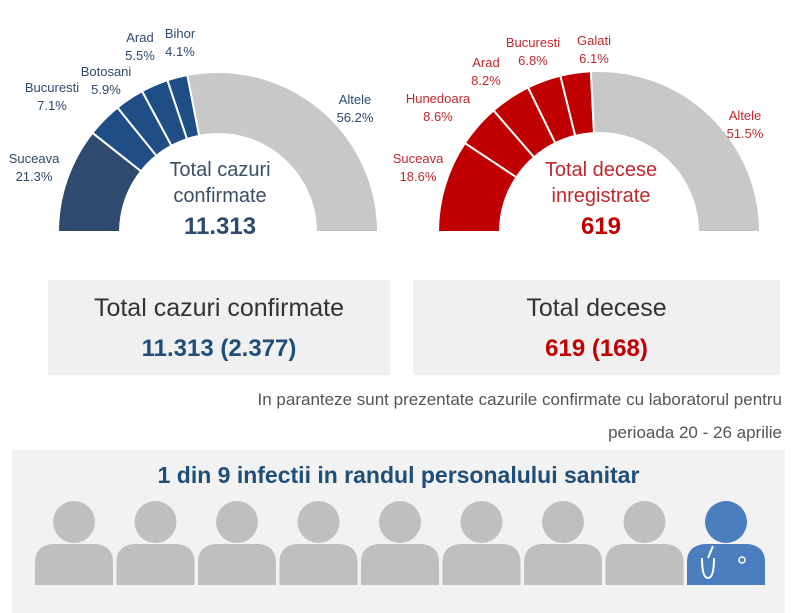 The image size is (800, 613). What do you see at coordinates (742, 560) in the screenshot?
I see `stethoscope-chestpiece` at bounding box center [742, 560].